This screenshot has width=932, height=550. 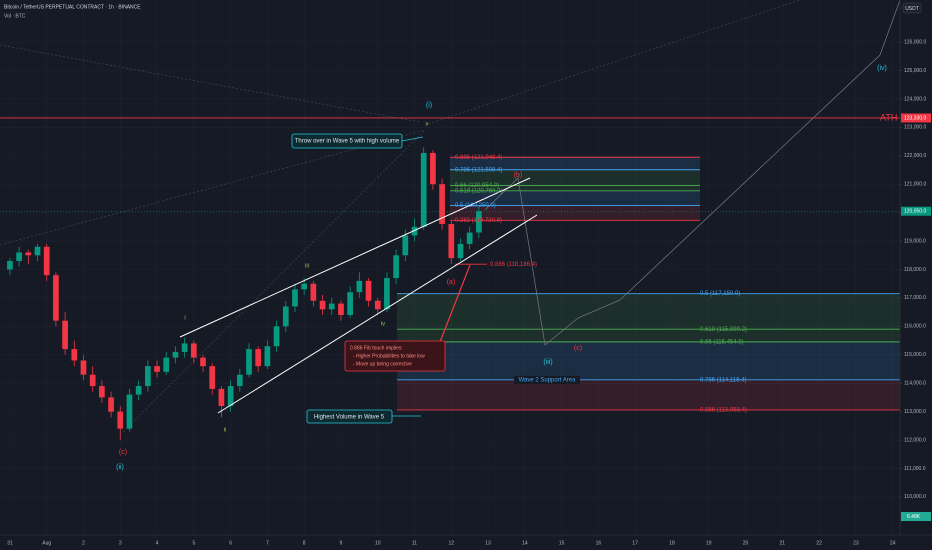 I want to click on volume-title: Vol · BTC, so click(x=15, y=16).